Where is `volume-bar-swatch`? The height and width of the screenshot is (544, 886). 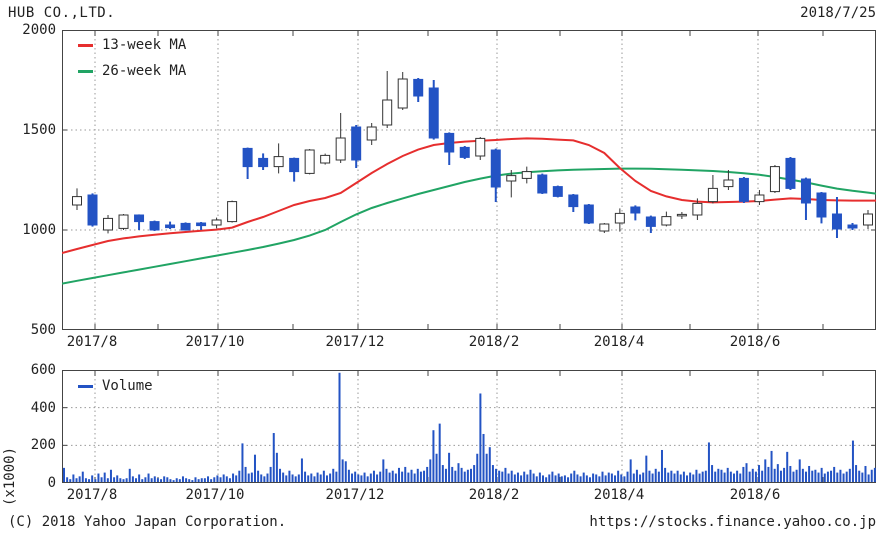
volume-bar-swatch is located at coordinates (85, 386).